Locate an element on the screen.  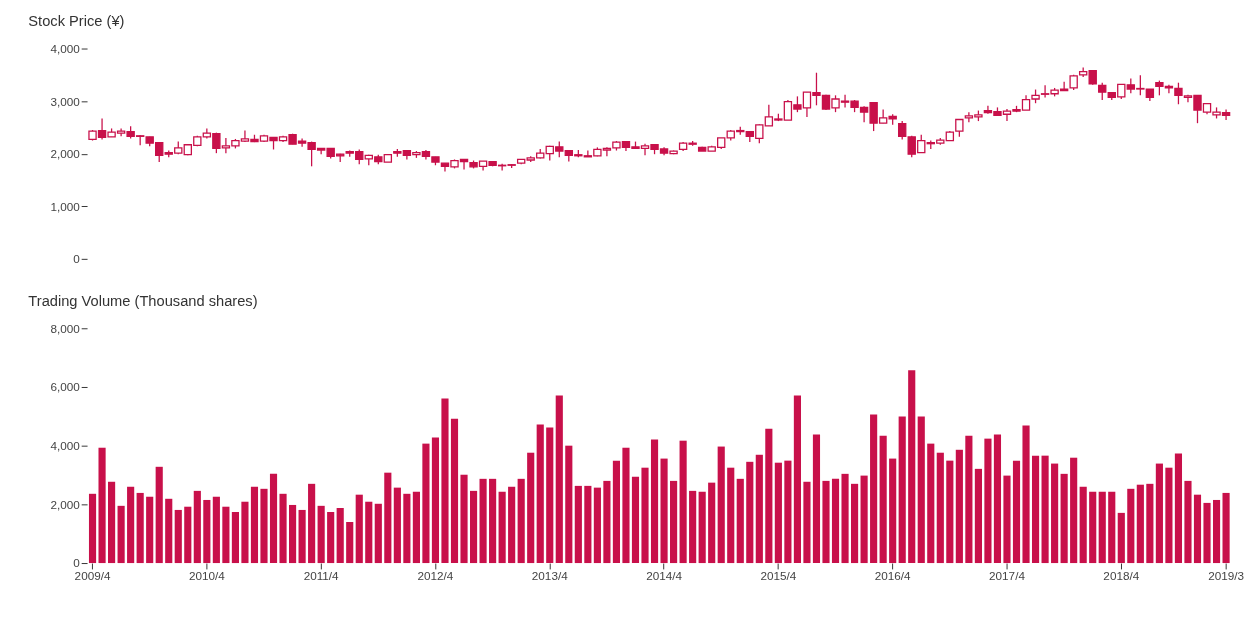
y-tick-label: 1,000 is located at coordinates (65, 206).